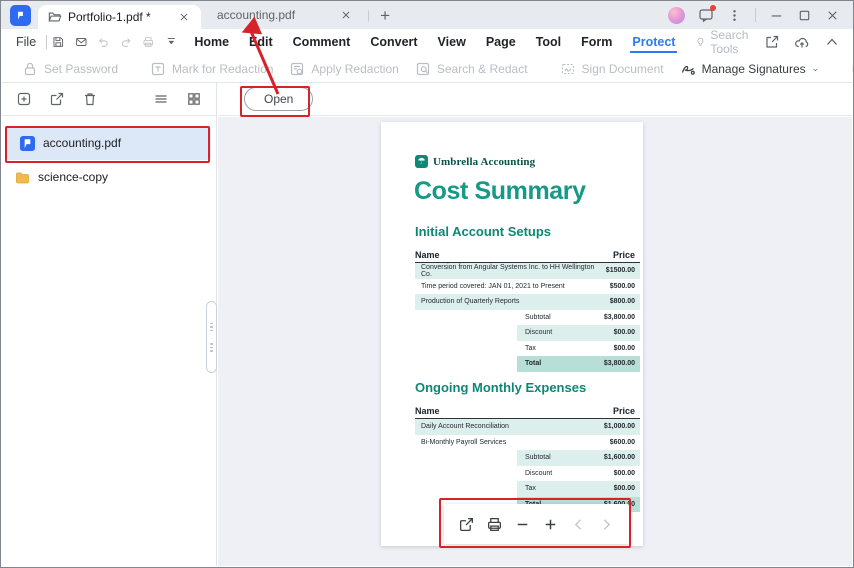 The image size is (854, 568). What do you see at coordinates (713, 8) in the screenshot?
I see `notification-dot` at bounding box center [713, 8].